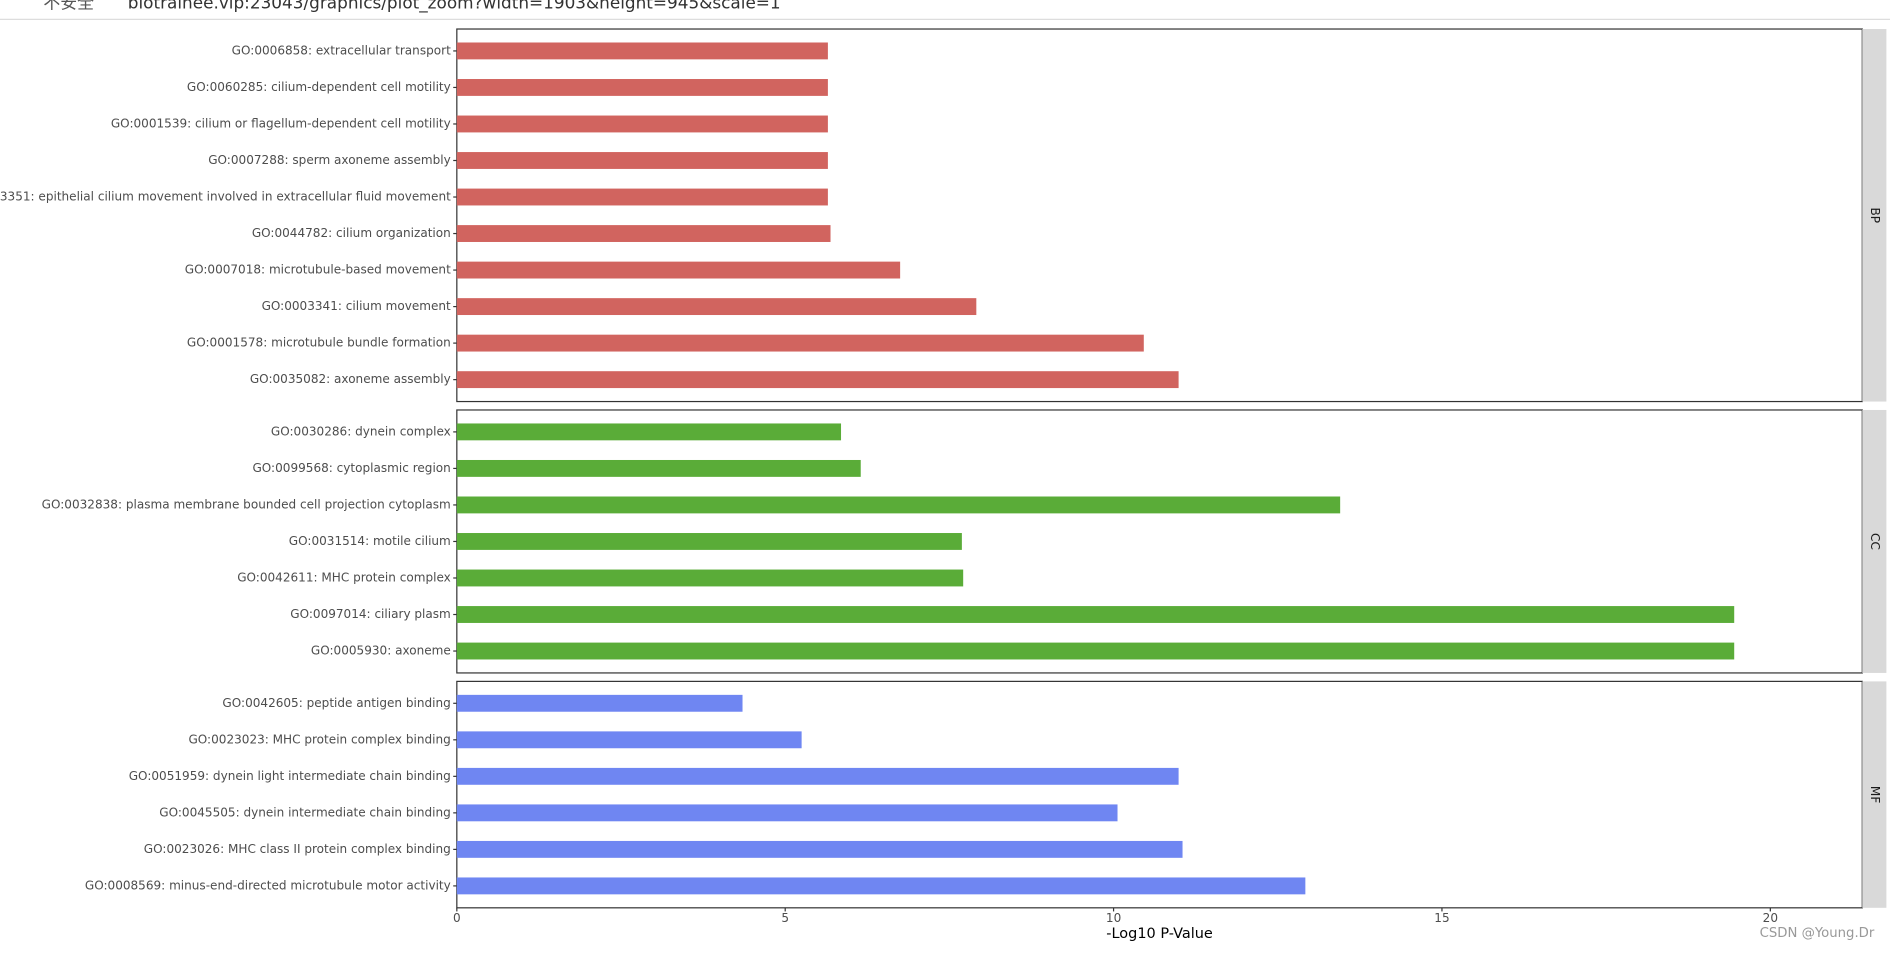  I want to click on y-tick-label: GO:0030286: dynein complex, so click(361, 431).